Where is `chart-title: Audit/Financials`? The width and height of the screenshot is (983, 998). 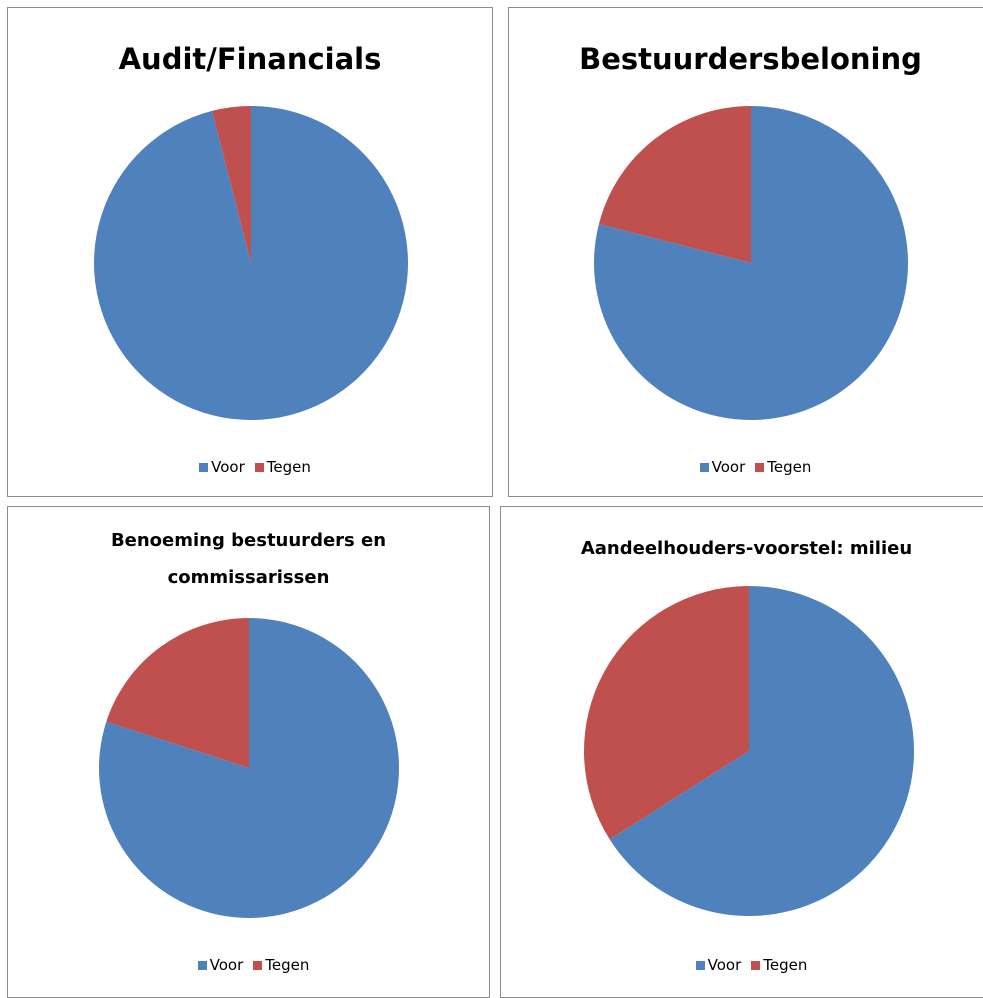
chart-title: Audit/Financials is located at coordinates (250, 59).